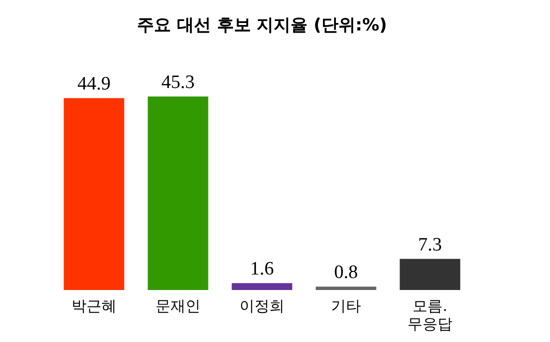 This screenshot has width=550, height=342. What do you see at coordinates (262, 26) in the screenshot?
I see `chart-title: 주요 대선 후보 지지율 (단위:%)` at bounding box center [262, 26].